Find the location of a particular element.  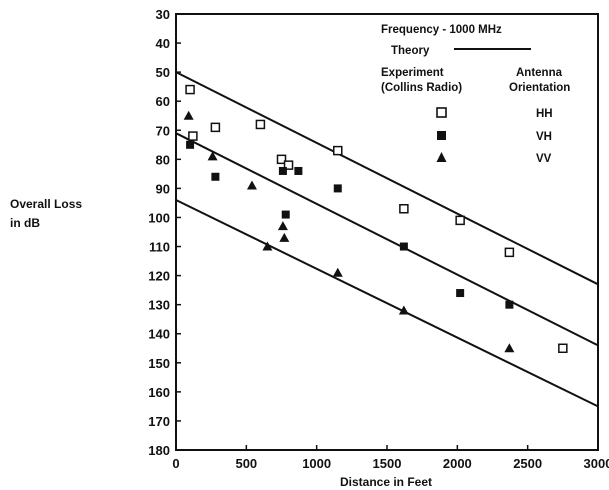

y-tick-label: 50 is located at coordinates (163, 72).